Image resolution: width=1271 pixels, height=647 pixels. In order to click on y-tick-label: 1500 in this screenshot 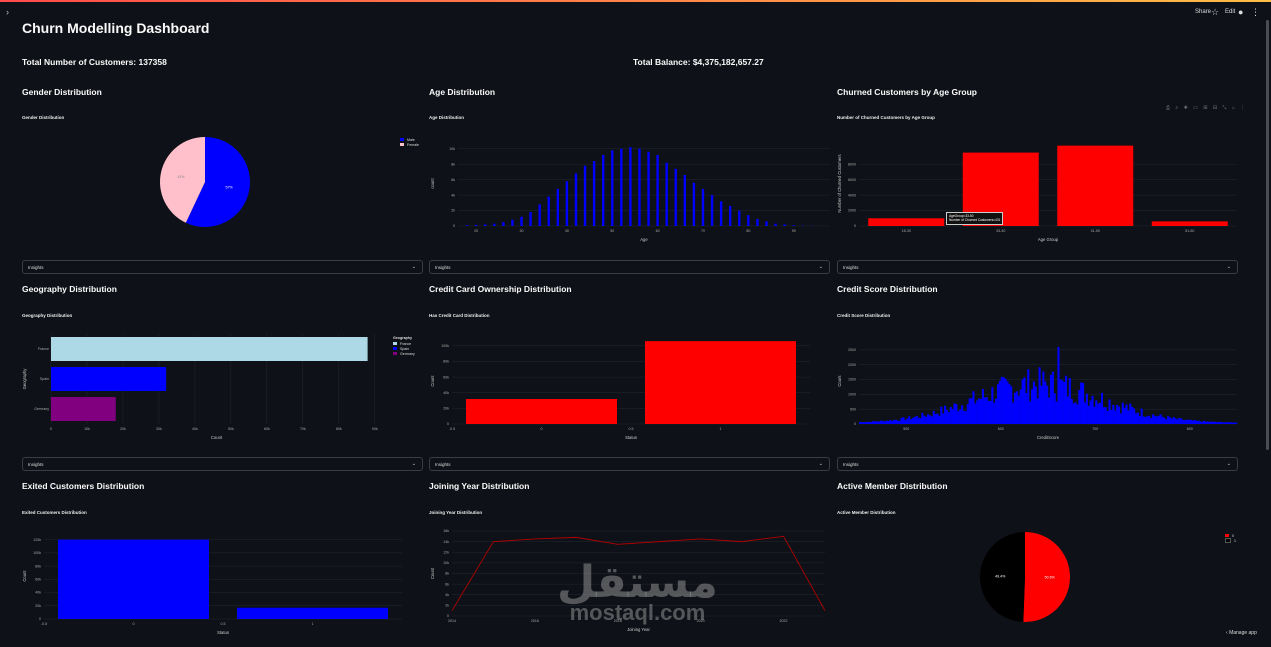, I will do `click(852, 380)`.